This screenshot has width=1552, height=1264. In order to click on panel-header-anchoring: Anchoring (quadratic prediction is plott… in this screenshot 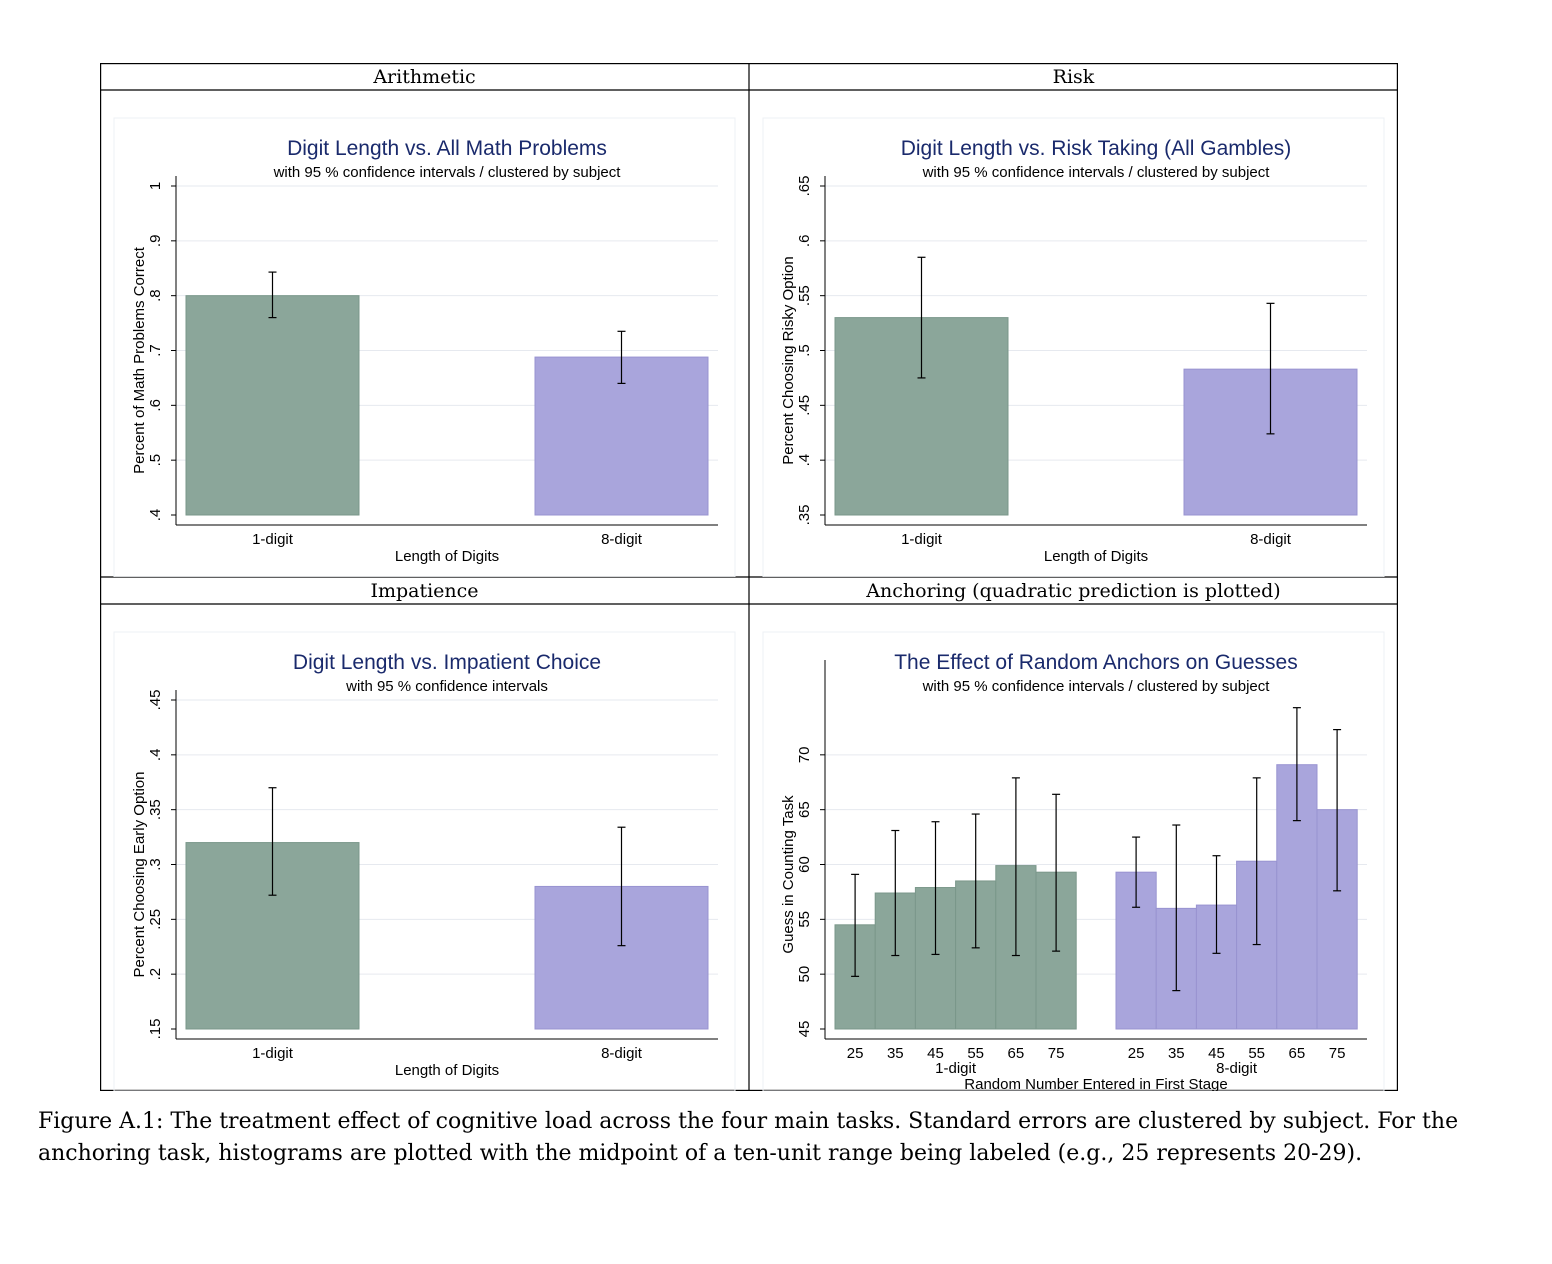, I will do `click(1073, 590)`.